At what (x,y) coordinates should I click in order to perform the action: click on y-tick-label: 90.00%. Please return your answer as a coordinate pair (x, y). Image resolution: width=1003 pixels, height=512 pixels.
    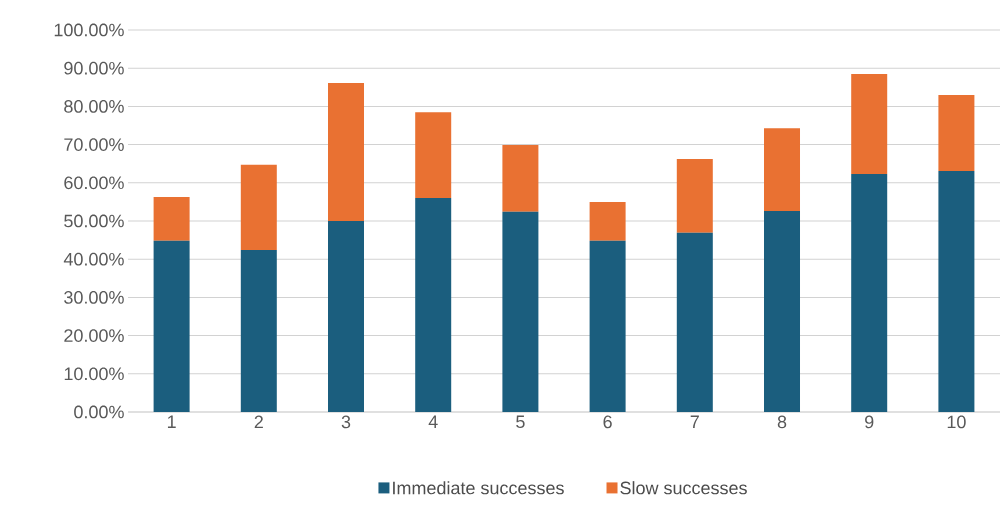
    Looking at the image, I should click on (94, 68).